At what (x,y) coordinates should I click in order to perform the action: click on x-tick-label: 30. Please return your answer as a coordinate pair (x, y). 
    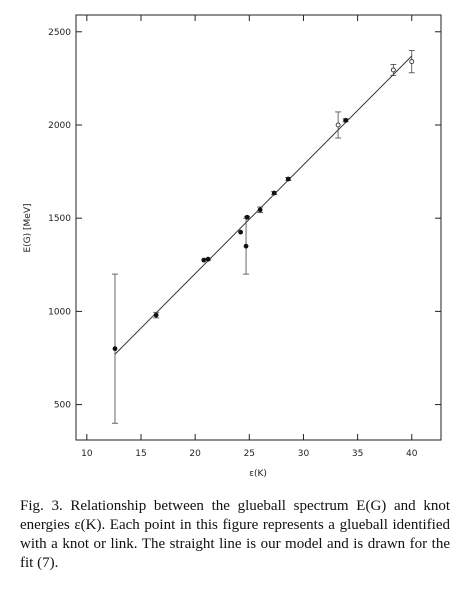
    Looking at the image, I should click on (304, 454).